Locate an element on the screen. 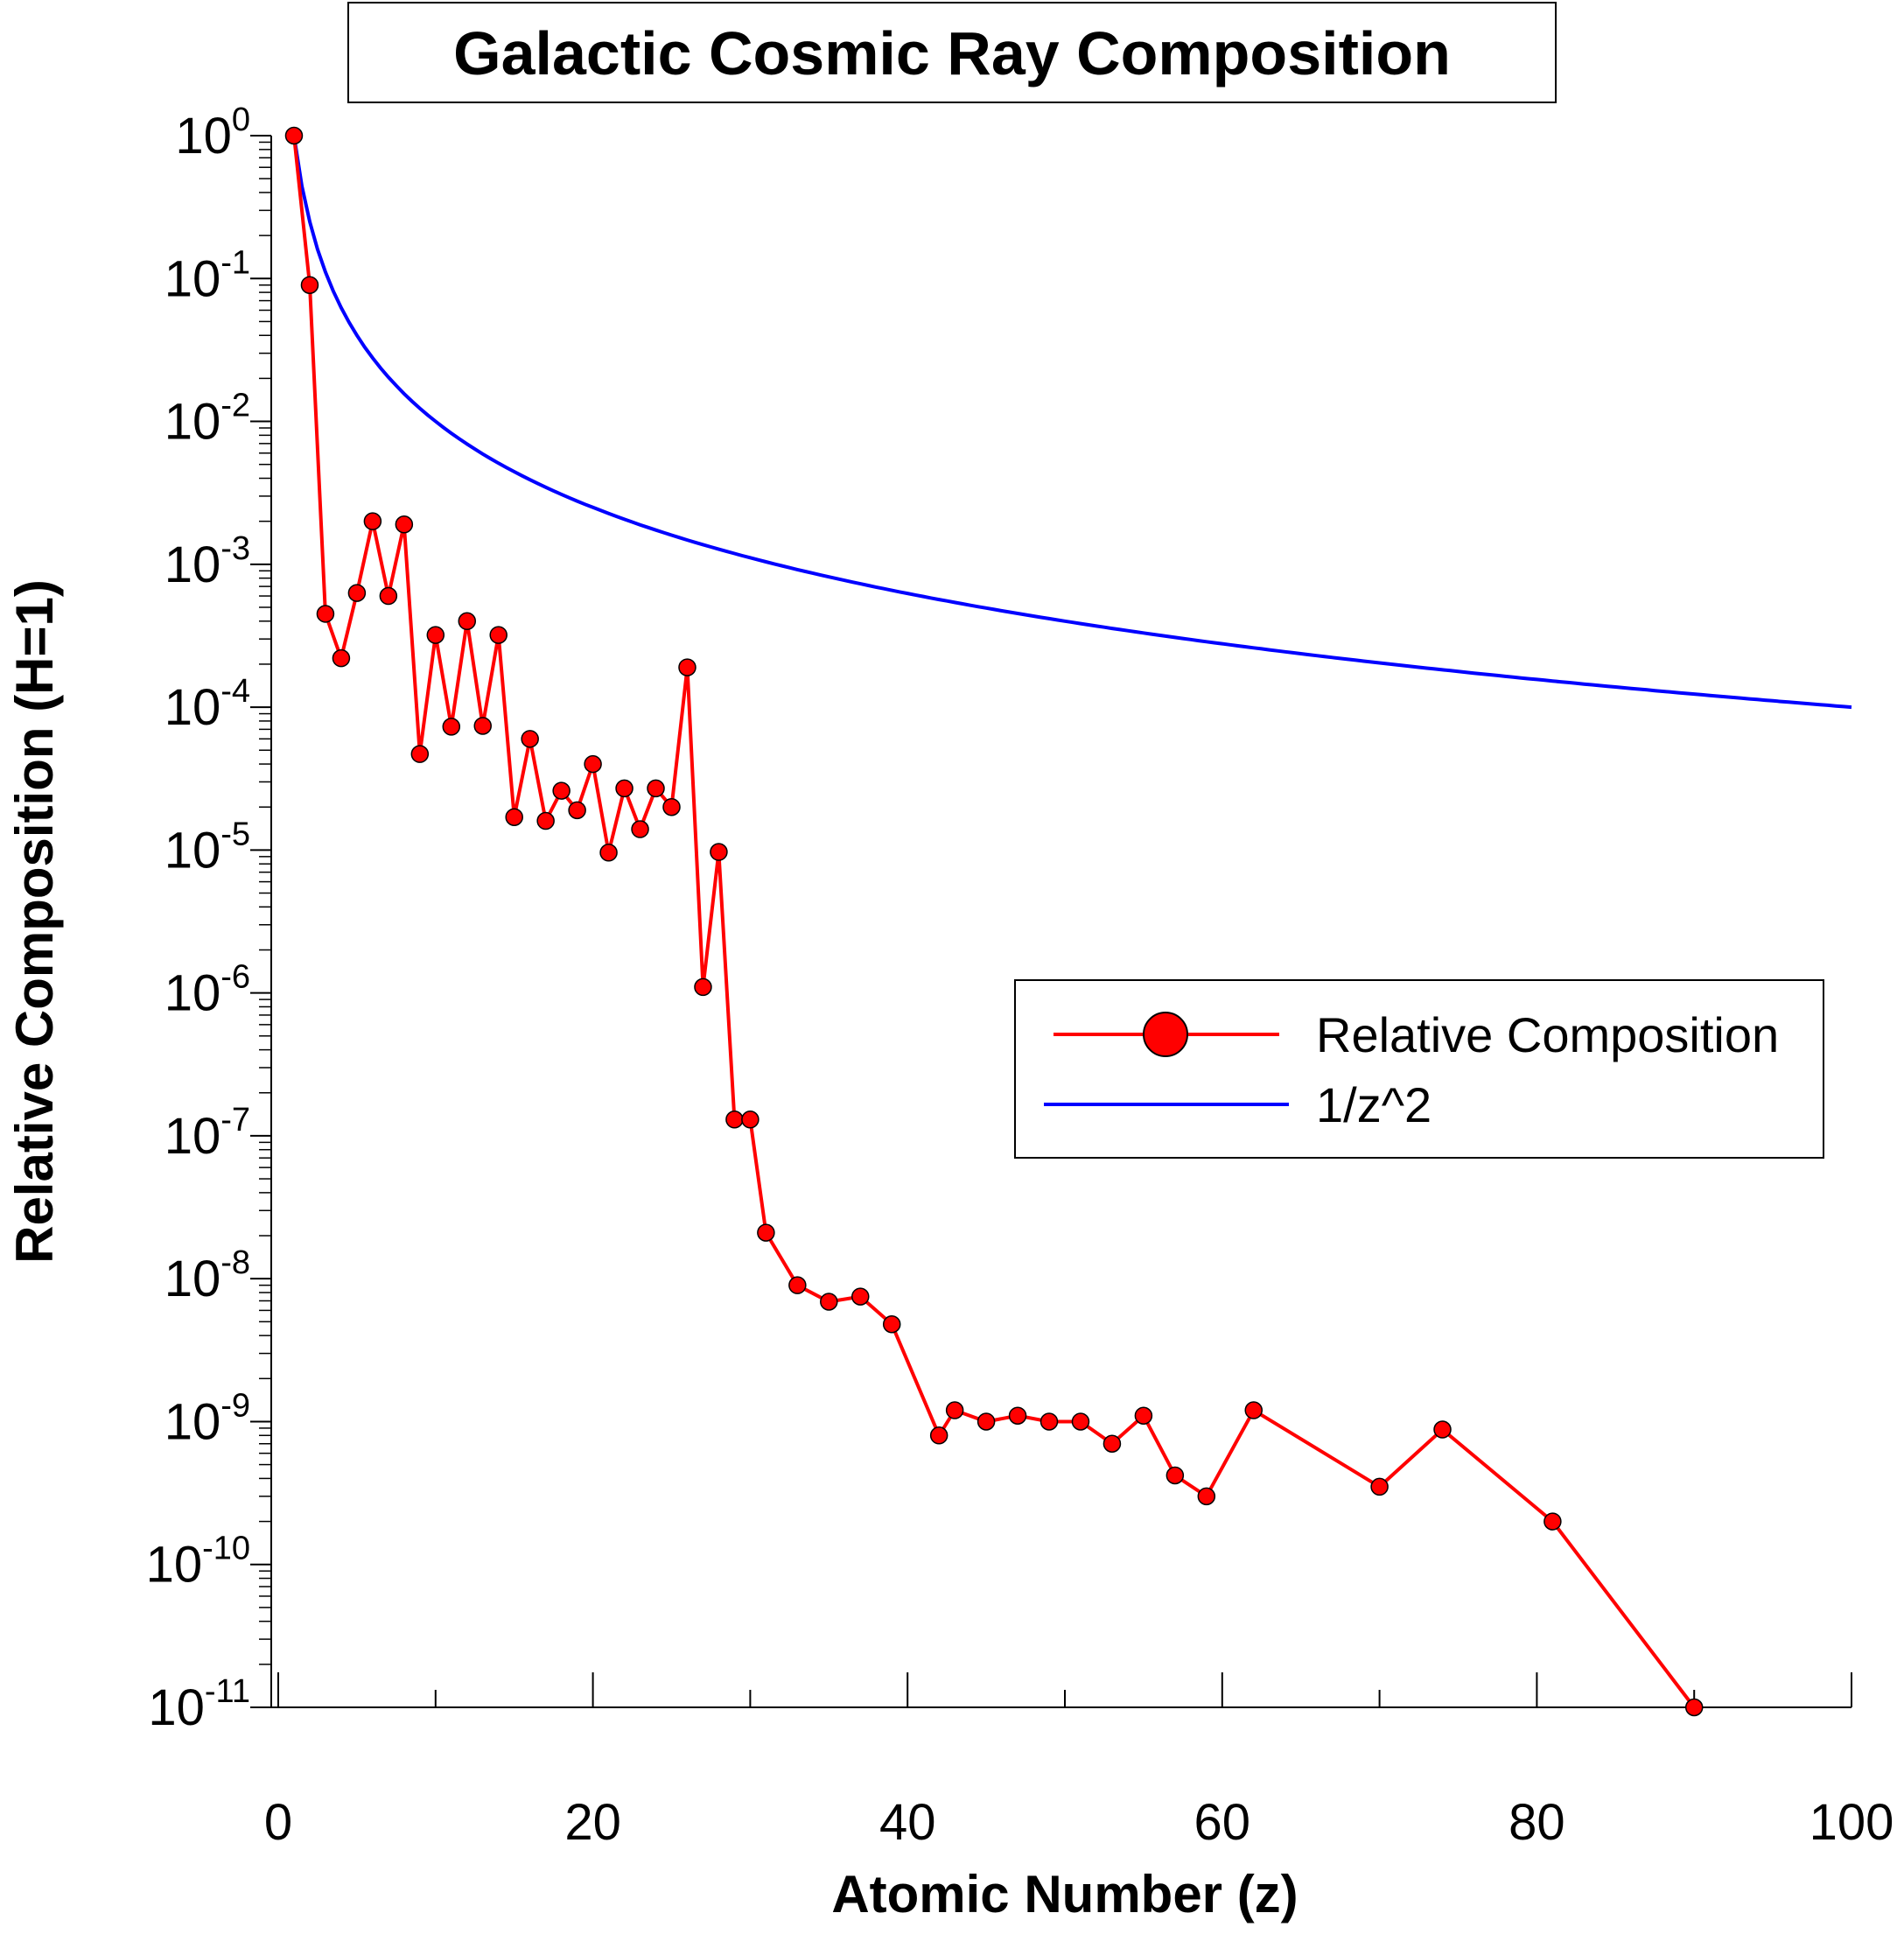  x-tick-label: 0 is located at coordinates (278, 1822).